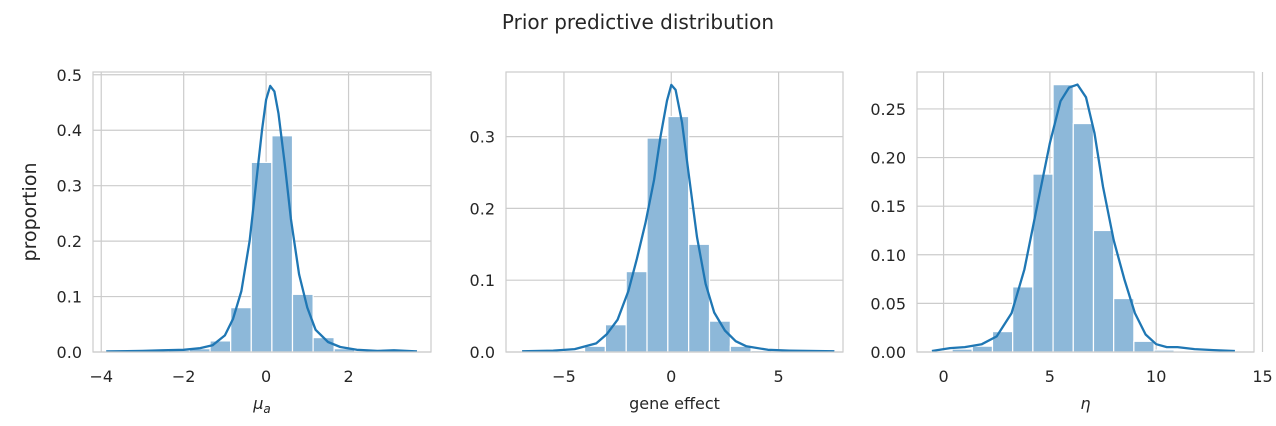  What do you see at coordinates (564, 376) in the screenshot?
I see `x-tick-label: −5` at bounding box center [564, 376].